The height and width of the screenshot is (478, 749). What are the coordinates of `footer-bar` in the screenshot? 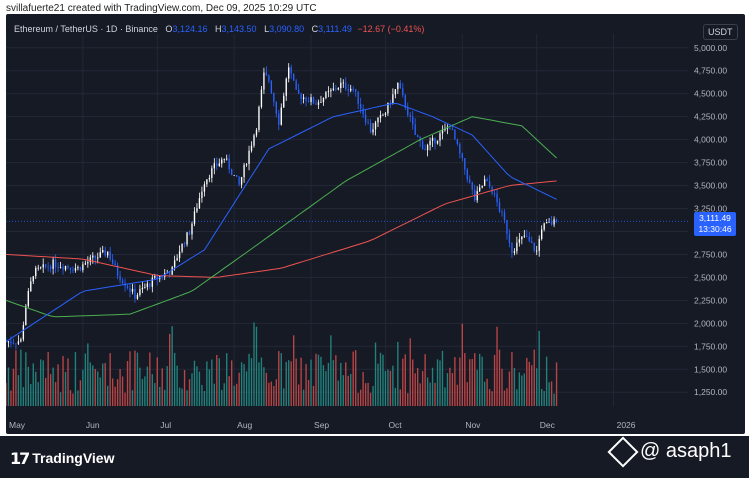 It's located at (374, 457).